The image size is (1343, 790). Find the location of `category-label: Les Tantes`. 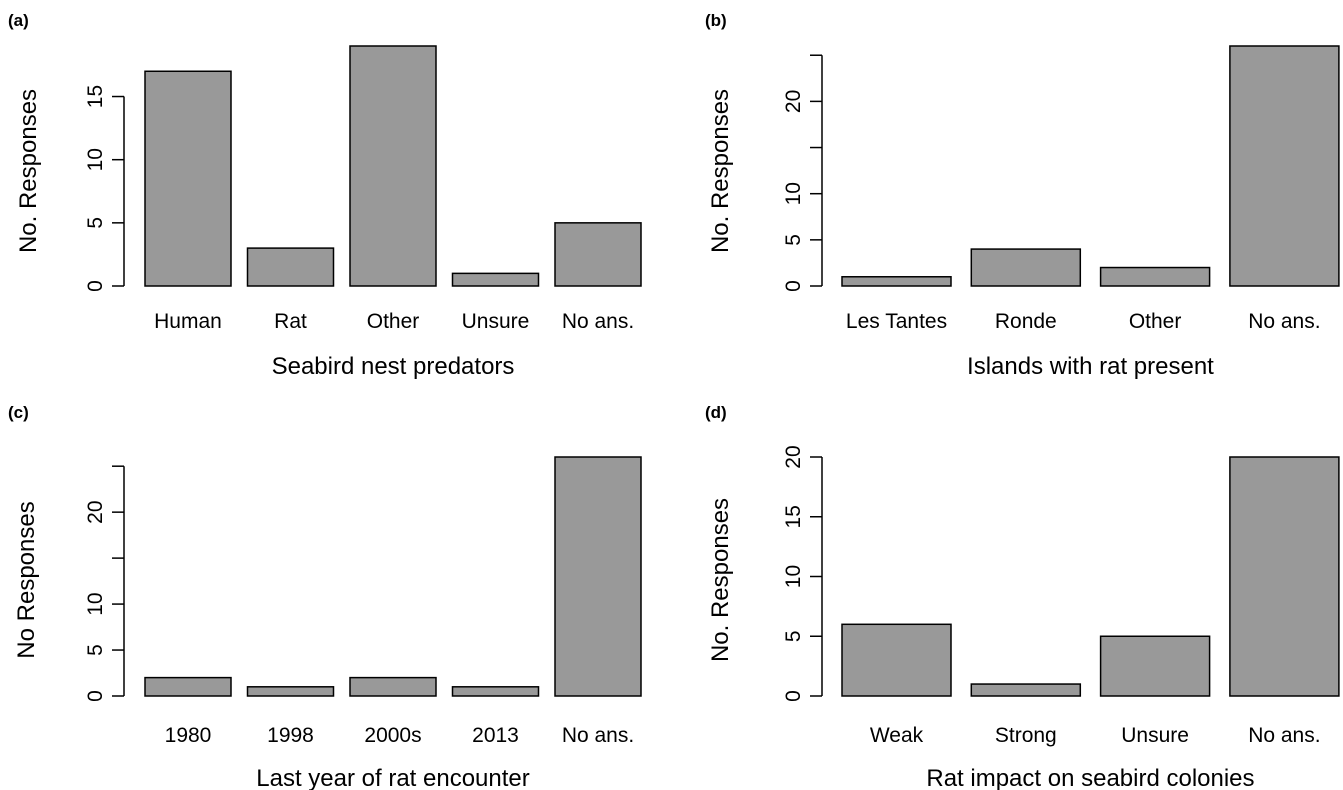

category-label: Les Tantes is located at coordinates (896, 321).